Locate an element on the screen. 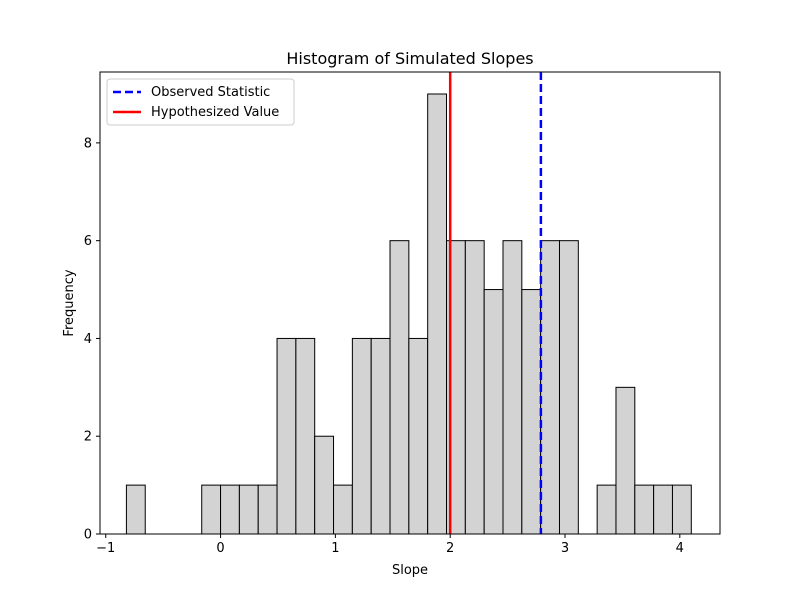  y-tick-label: 0 is located at coordinates (88, 535).